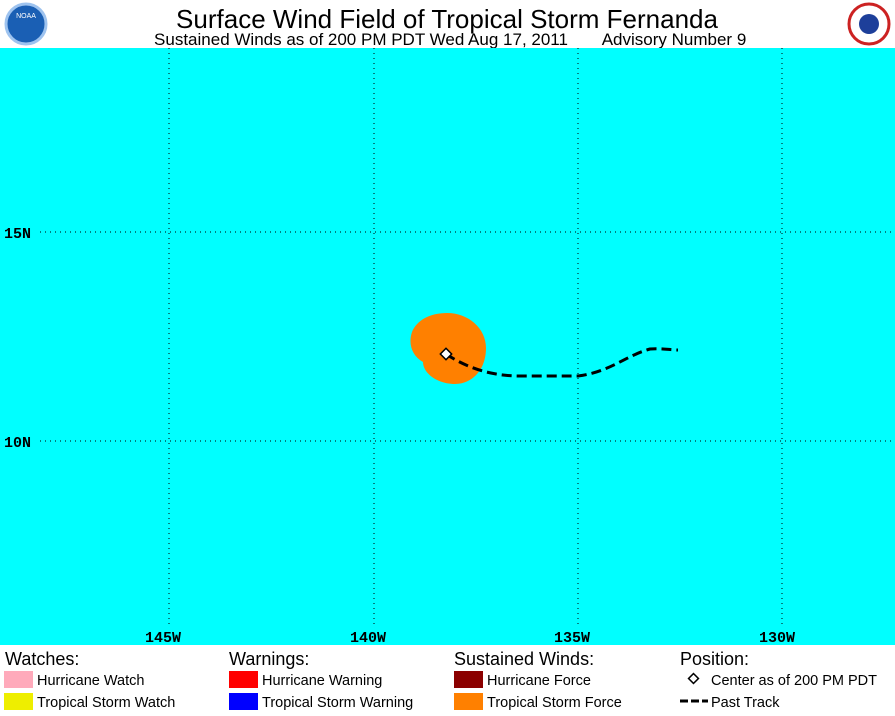  I want to click on legend-item: Hurricane Watch, so click(90, 681).